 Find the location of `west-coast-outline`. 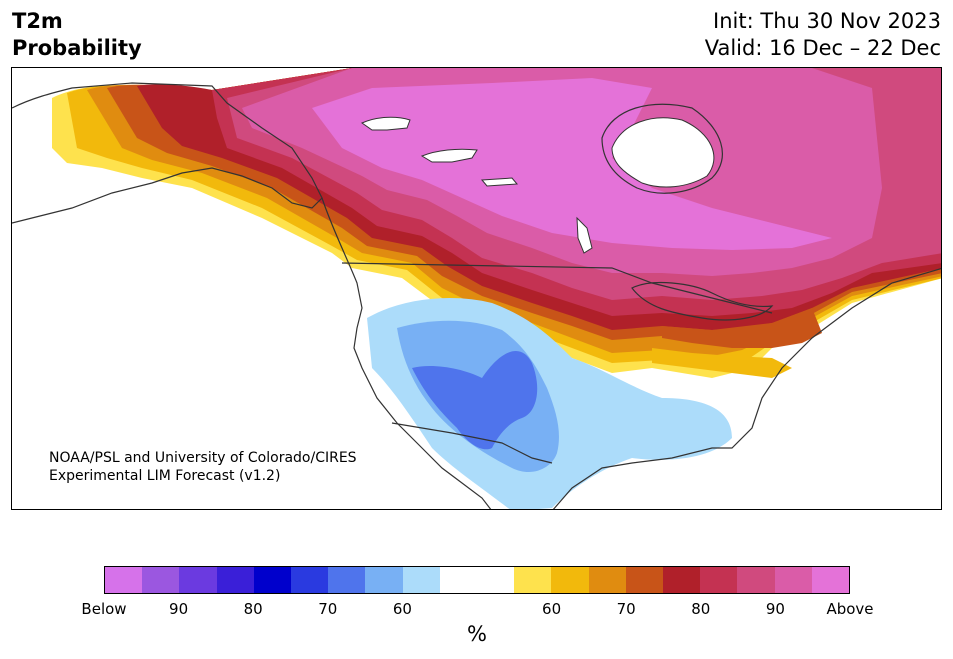

west-coast-outline is located at coordinates (406, 353).